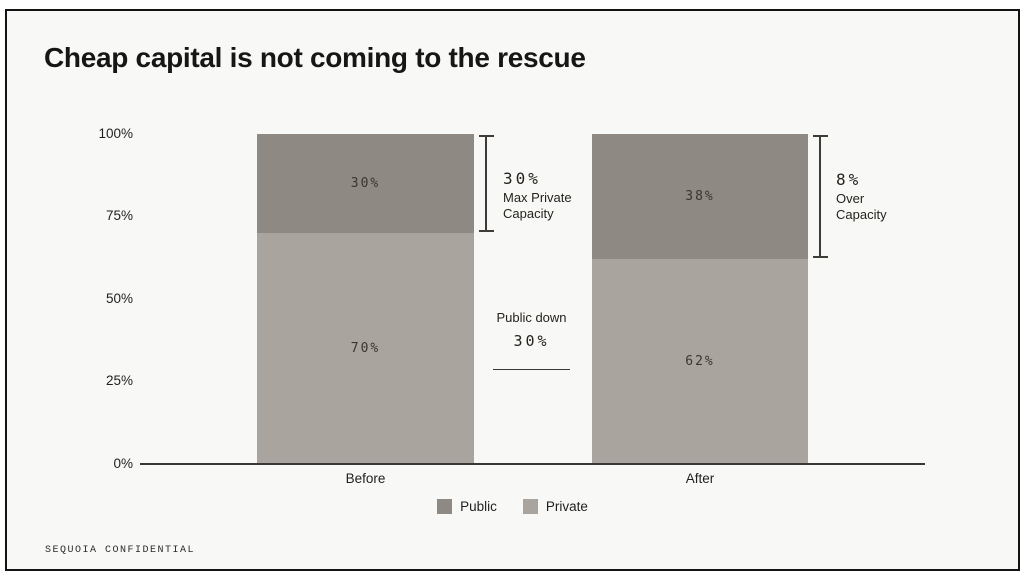 This screenshot has width=1023, height=581. Describe the element at coordinates (119, 380) in the screenshot. I see `y-tick-25: 25%` at that location.